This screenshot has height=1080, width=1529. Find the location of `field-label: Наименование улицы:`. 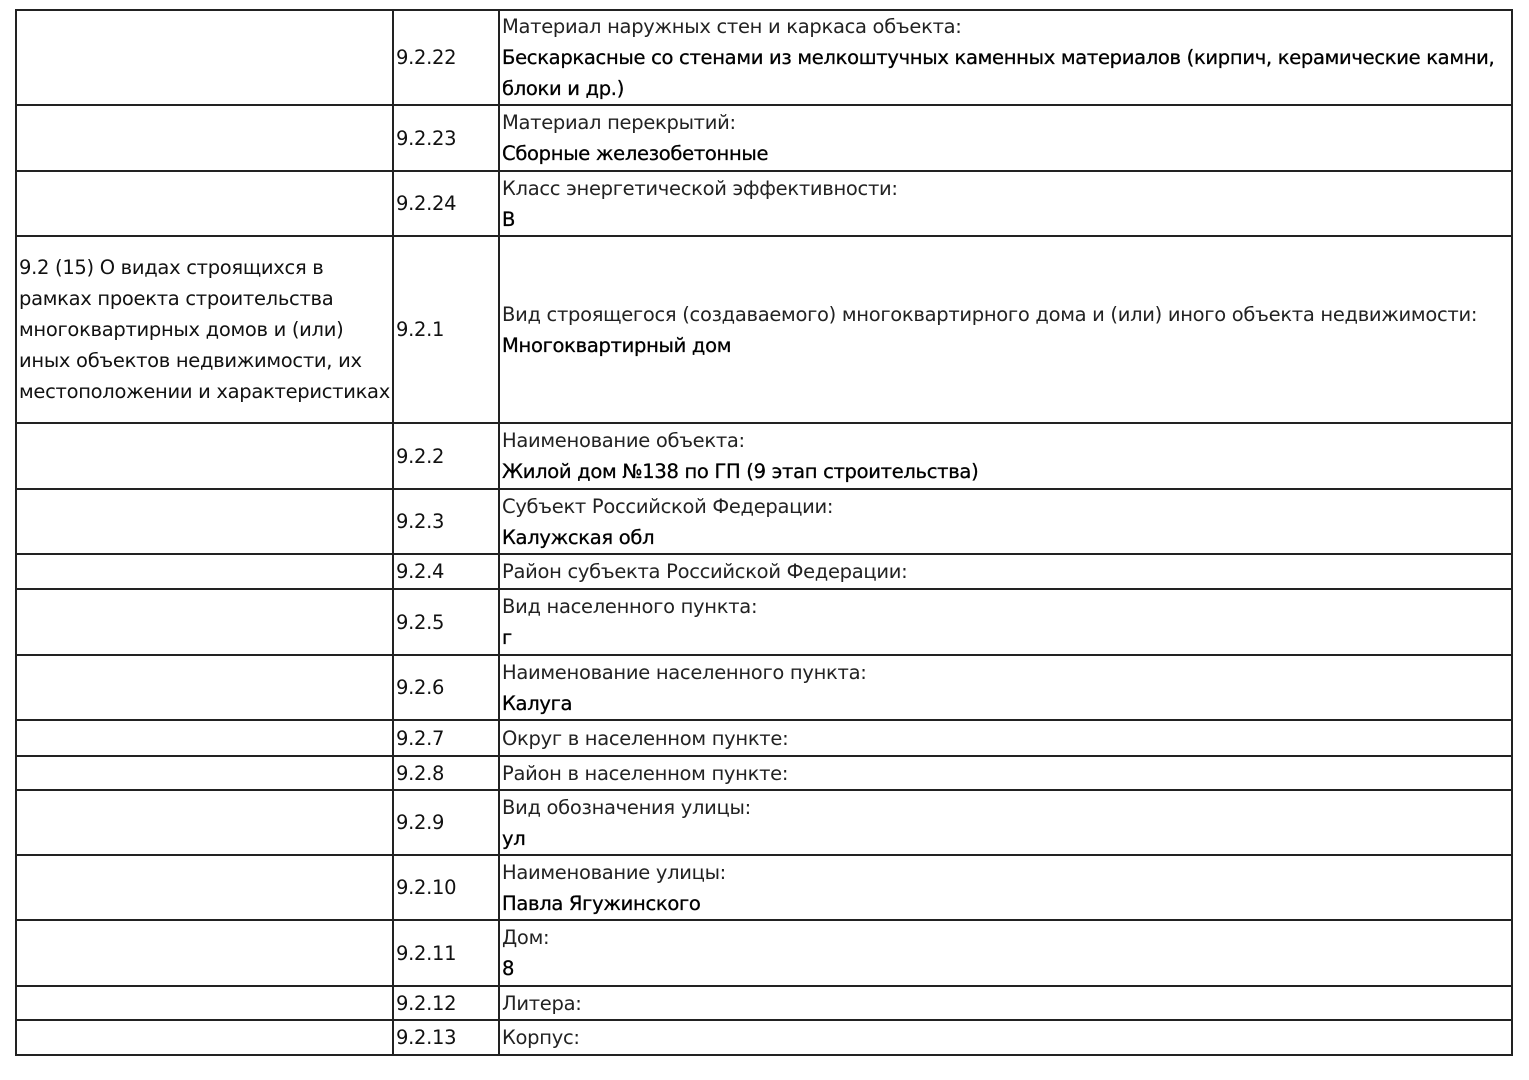

field-label: Наименование улицы: is located at coordinates (614, 872).